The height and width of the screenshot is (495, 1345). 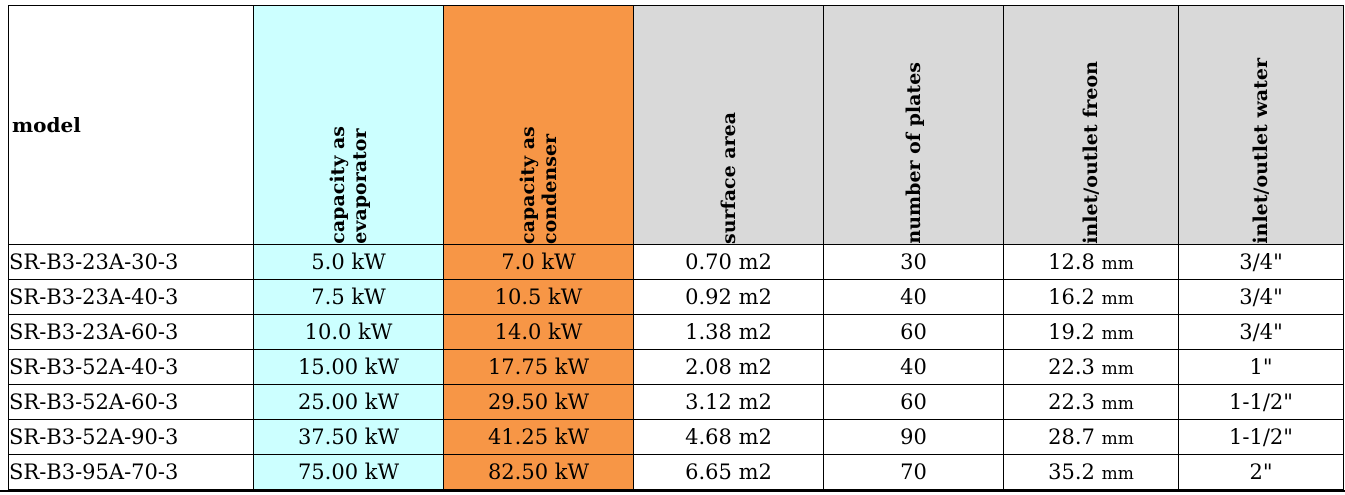 What do you see at coordinates (131, 402) in the screenshot?
I see `cell-model: SR-B3-52A-60-3` at bounding box center [131, 402].